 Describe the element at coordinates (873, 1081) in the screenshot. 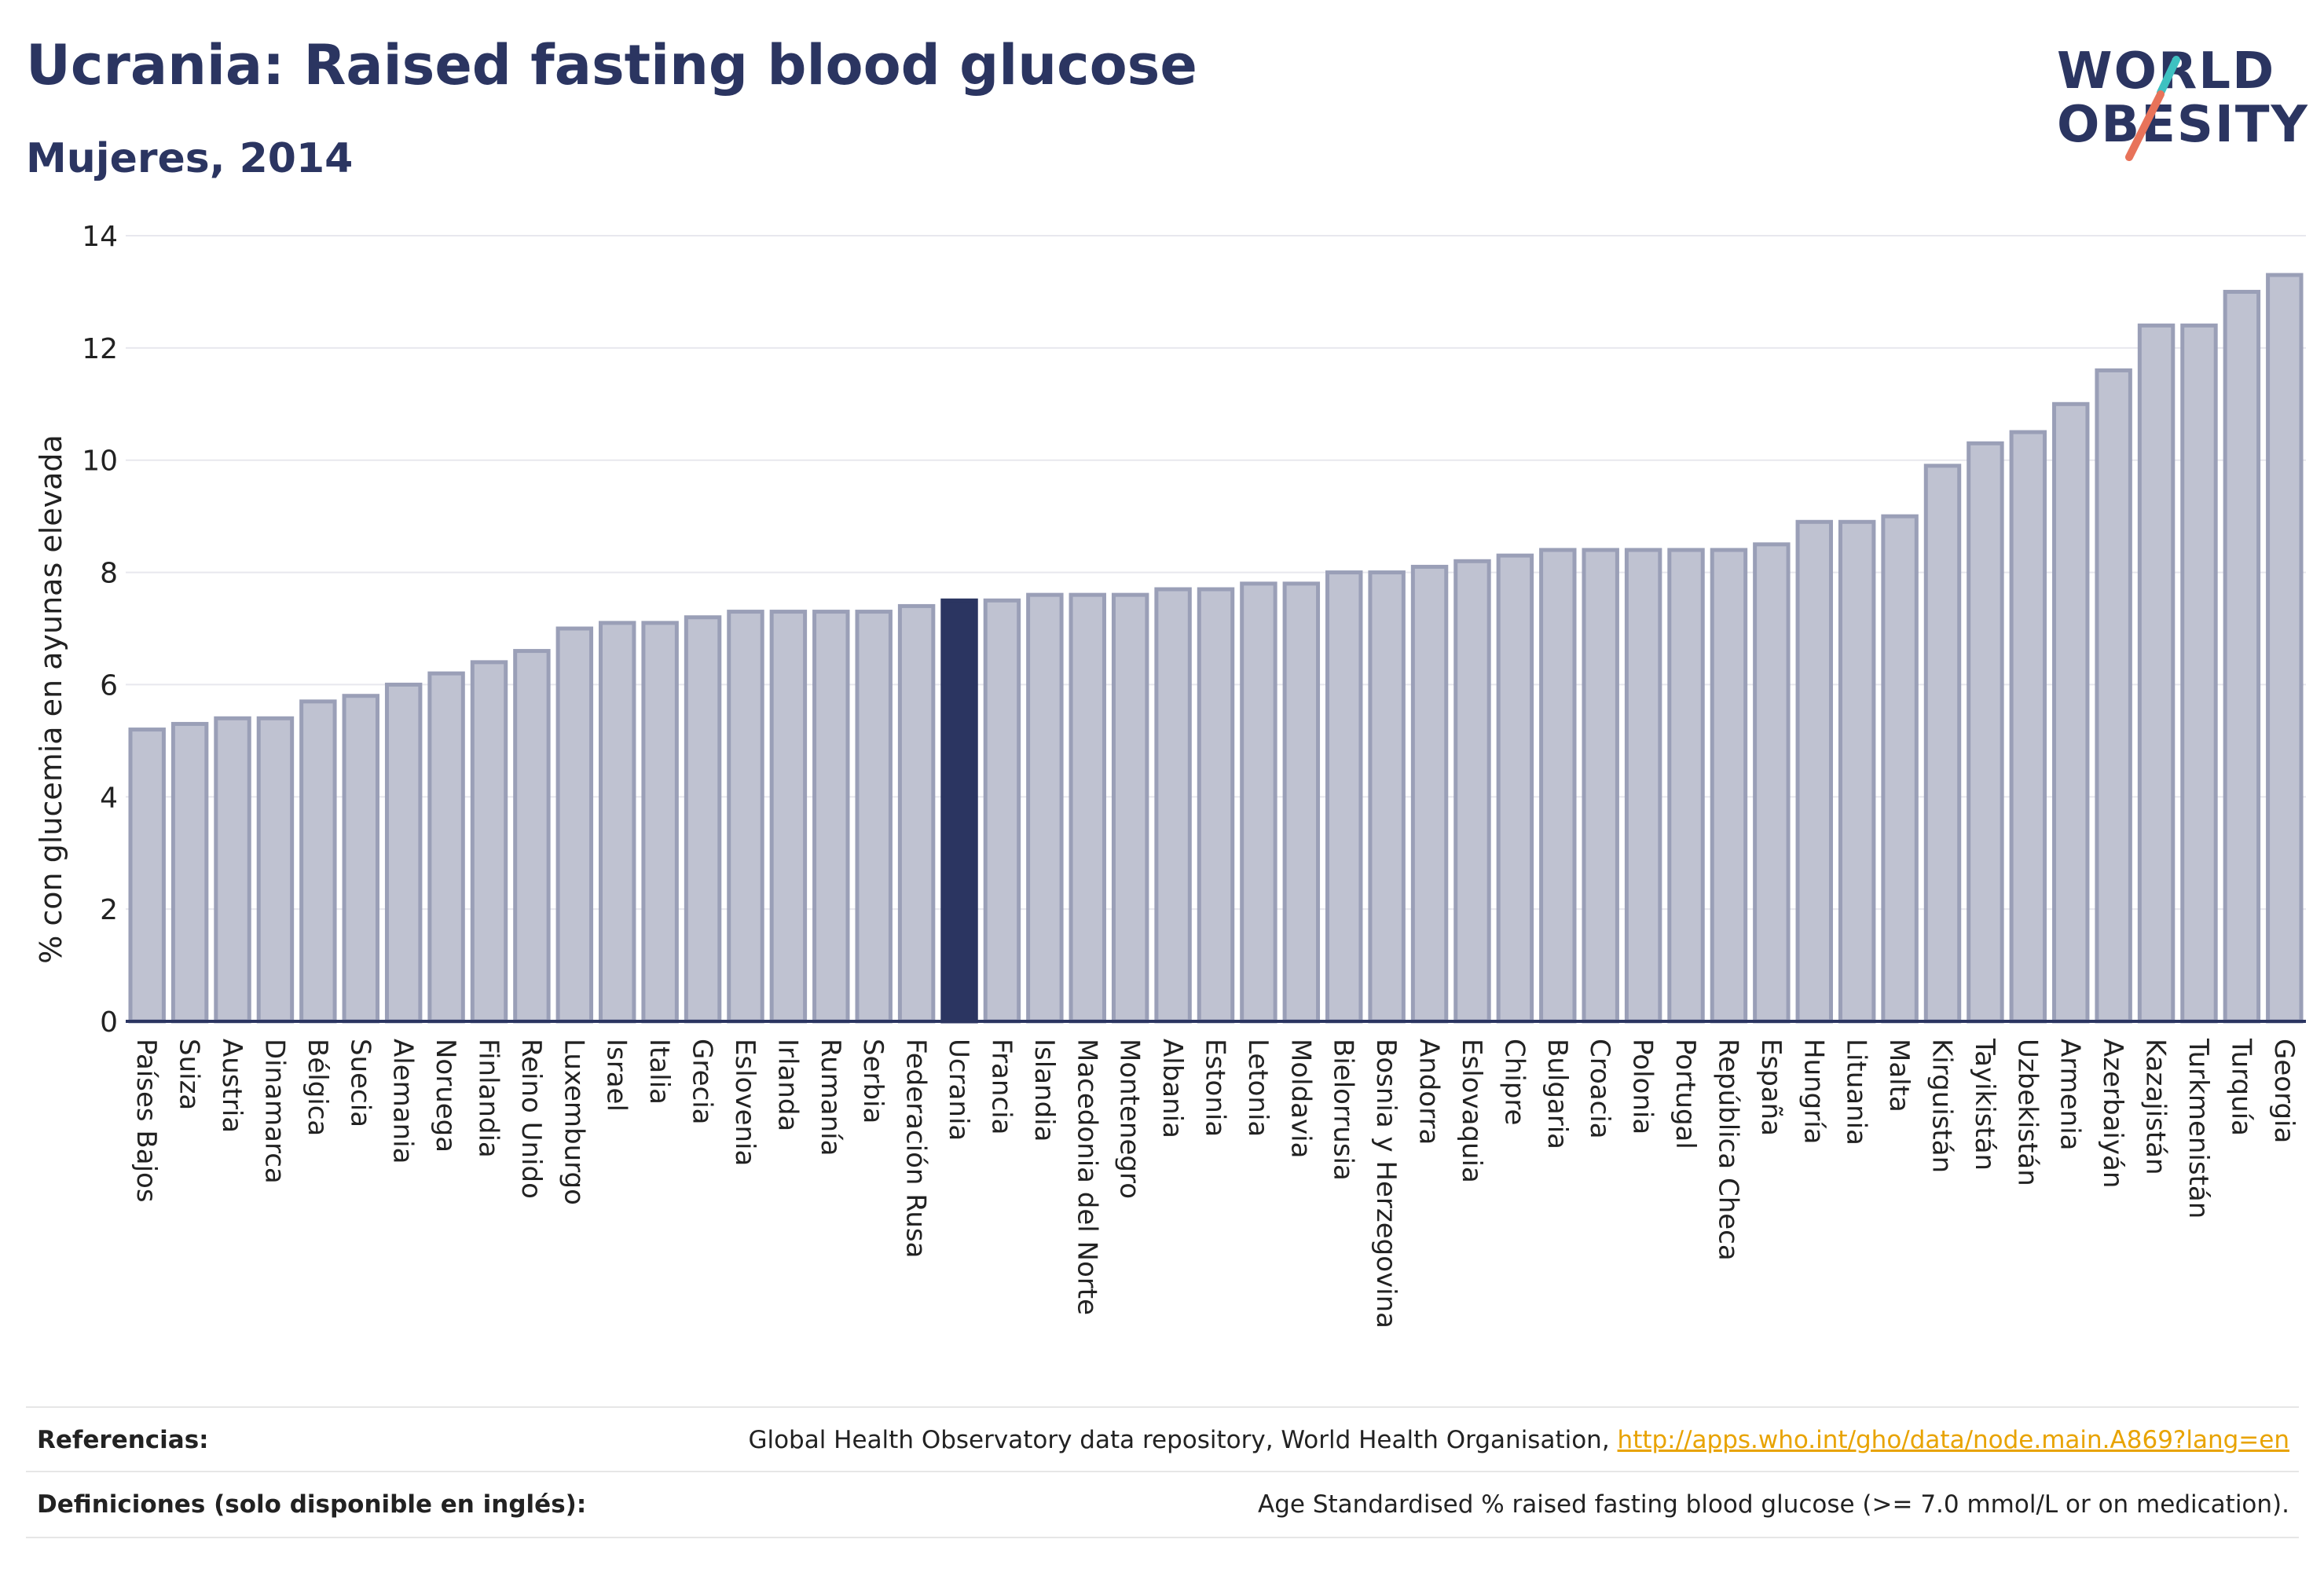

I see `x-tick-label: Serbia` at that location.